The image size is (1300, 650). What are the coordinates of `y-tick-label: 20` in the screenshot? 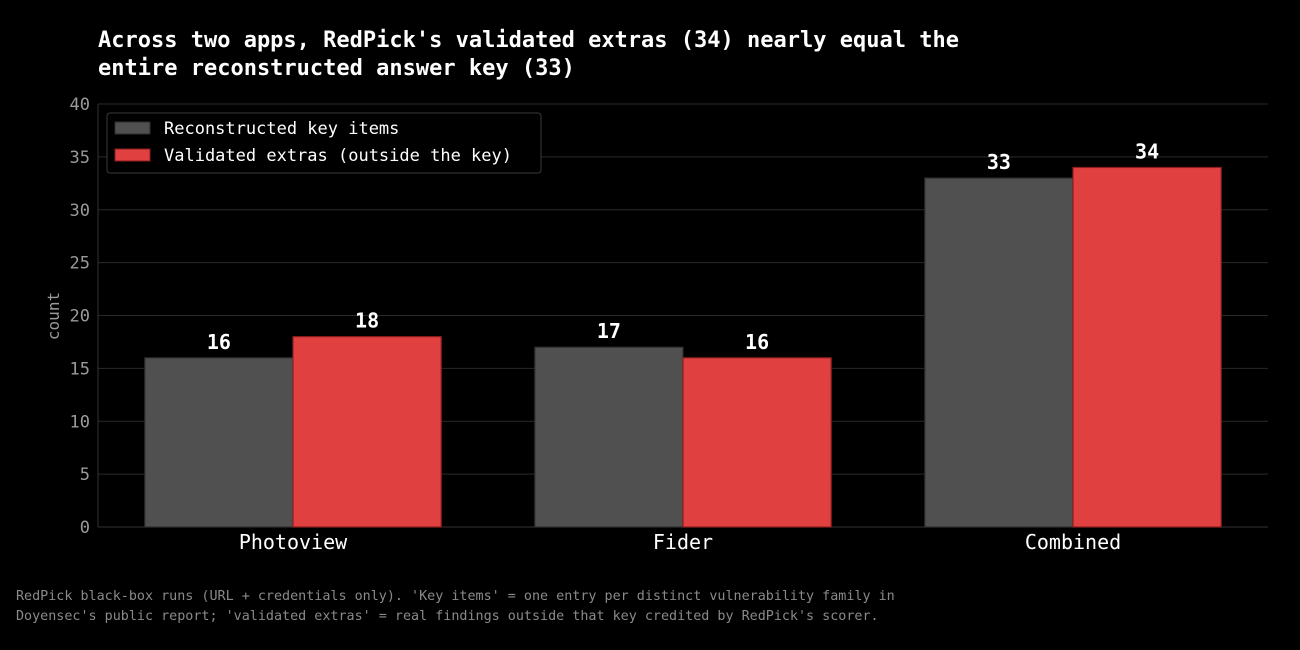 It's located at (80, 317).